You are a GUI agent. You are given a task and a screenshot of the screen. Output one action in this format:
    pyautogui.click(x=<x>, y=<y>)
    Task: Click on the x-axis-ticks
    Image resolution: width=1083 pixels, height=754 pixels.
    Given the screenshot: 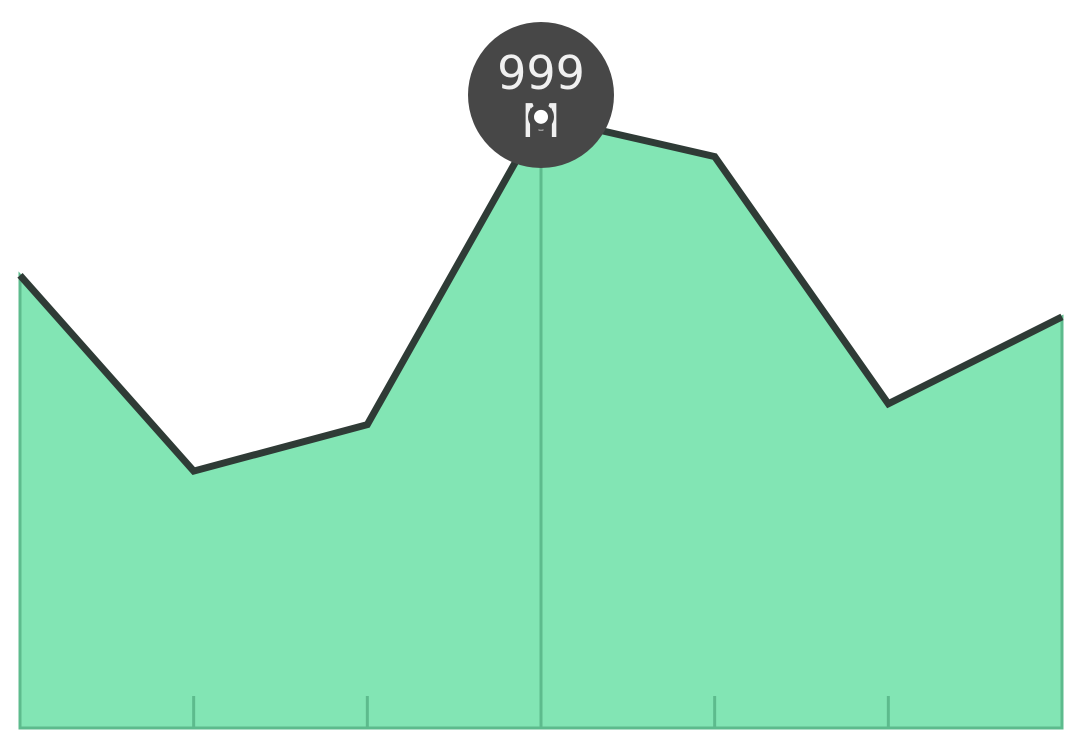 What is the action you would take?
    pyautogui.click(x=541, y=712)
    